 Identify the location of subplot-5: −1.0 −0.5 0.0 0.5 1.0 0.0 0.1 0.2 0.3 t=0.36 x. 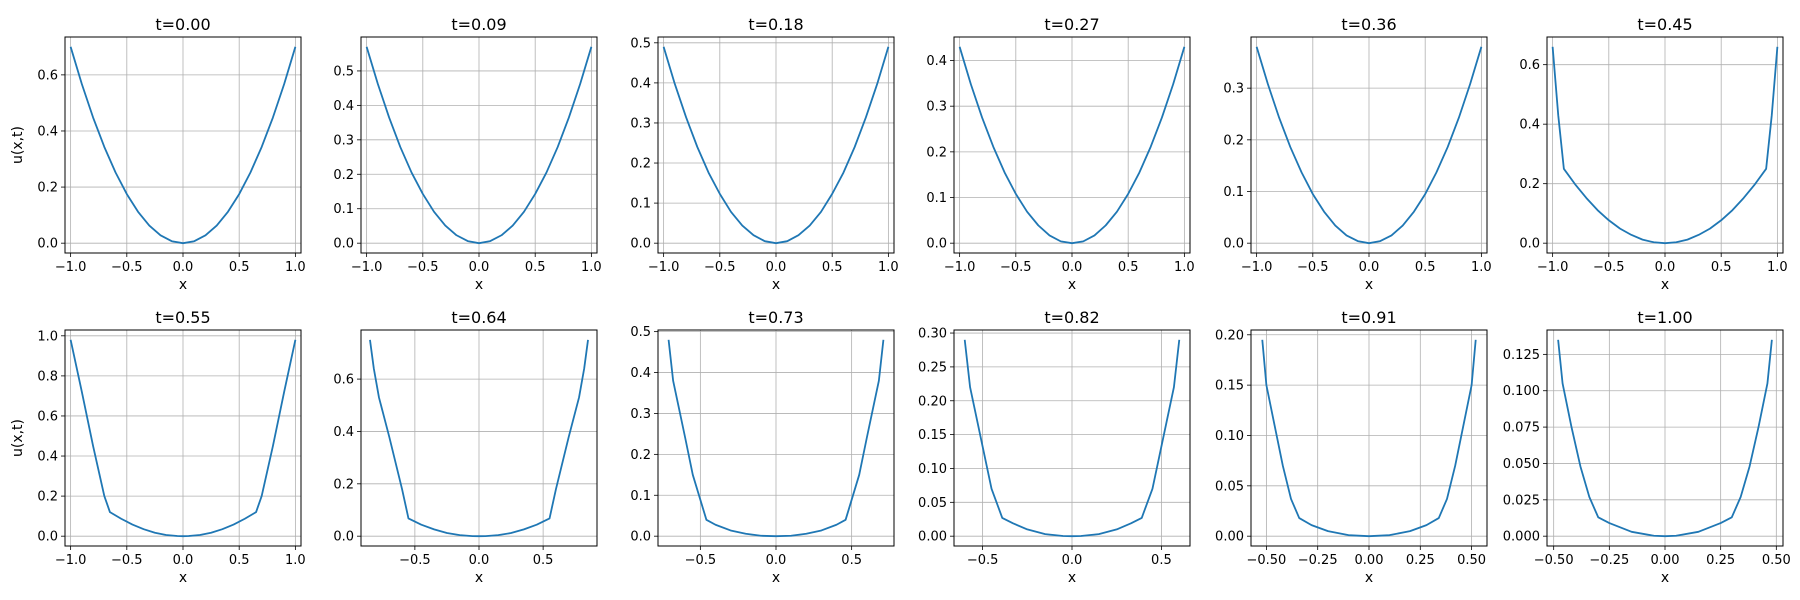
(1357, 154).